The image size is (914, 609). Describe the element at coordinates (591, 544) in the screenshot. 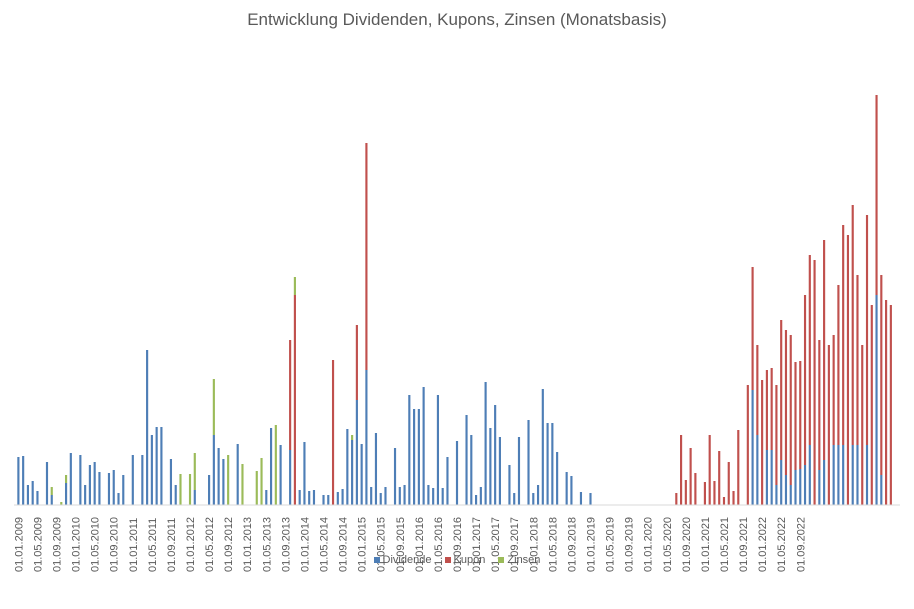

I see `x-tick-label: 01.01.2019` at that location.